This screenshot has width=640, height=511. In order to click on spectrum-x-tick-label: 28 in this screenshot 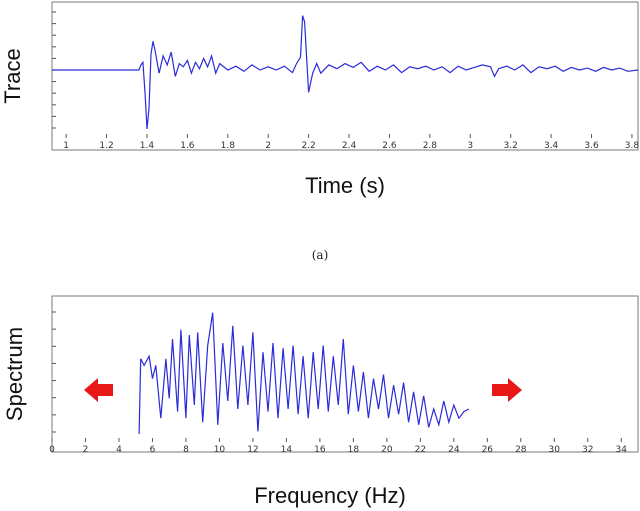, I will do `click(521, 450)`.